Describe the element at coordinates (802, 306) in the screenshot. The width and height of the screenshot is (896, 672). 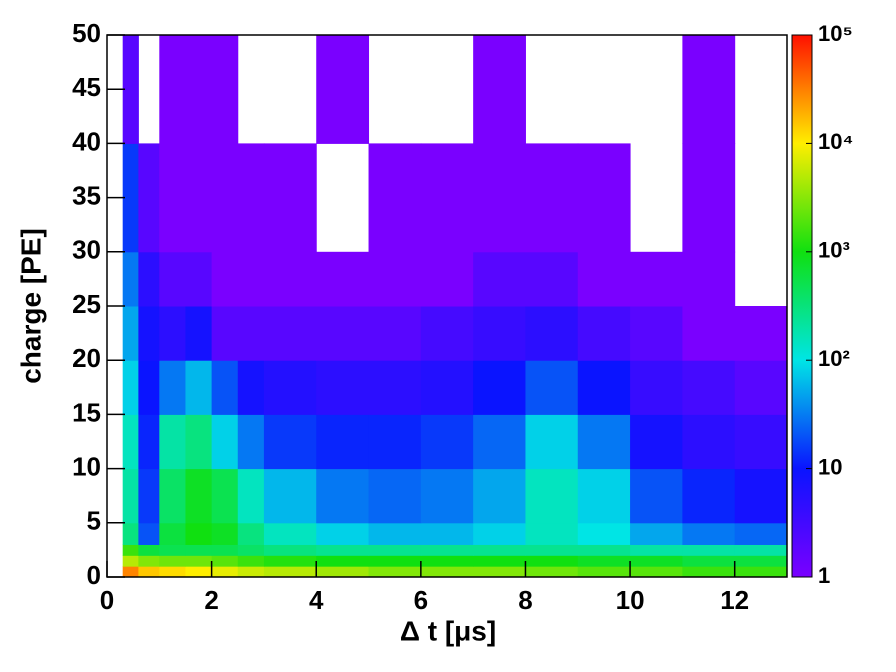
I see `color-bar` at that location.